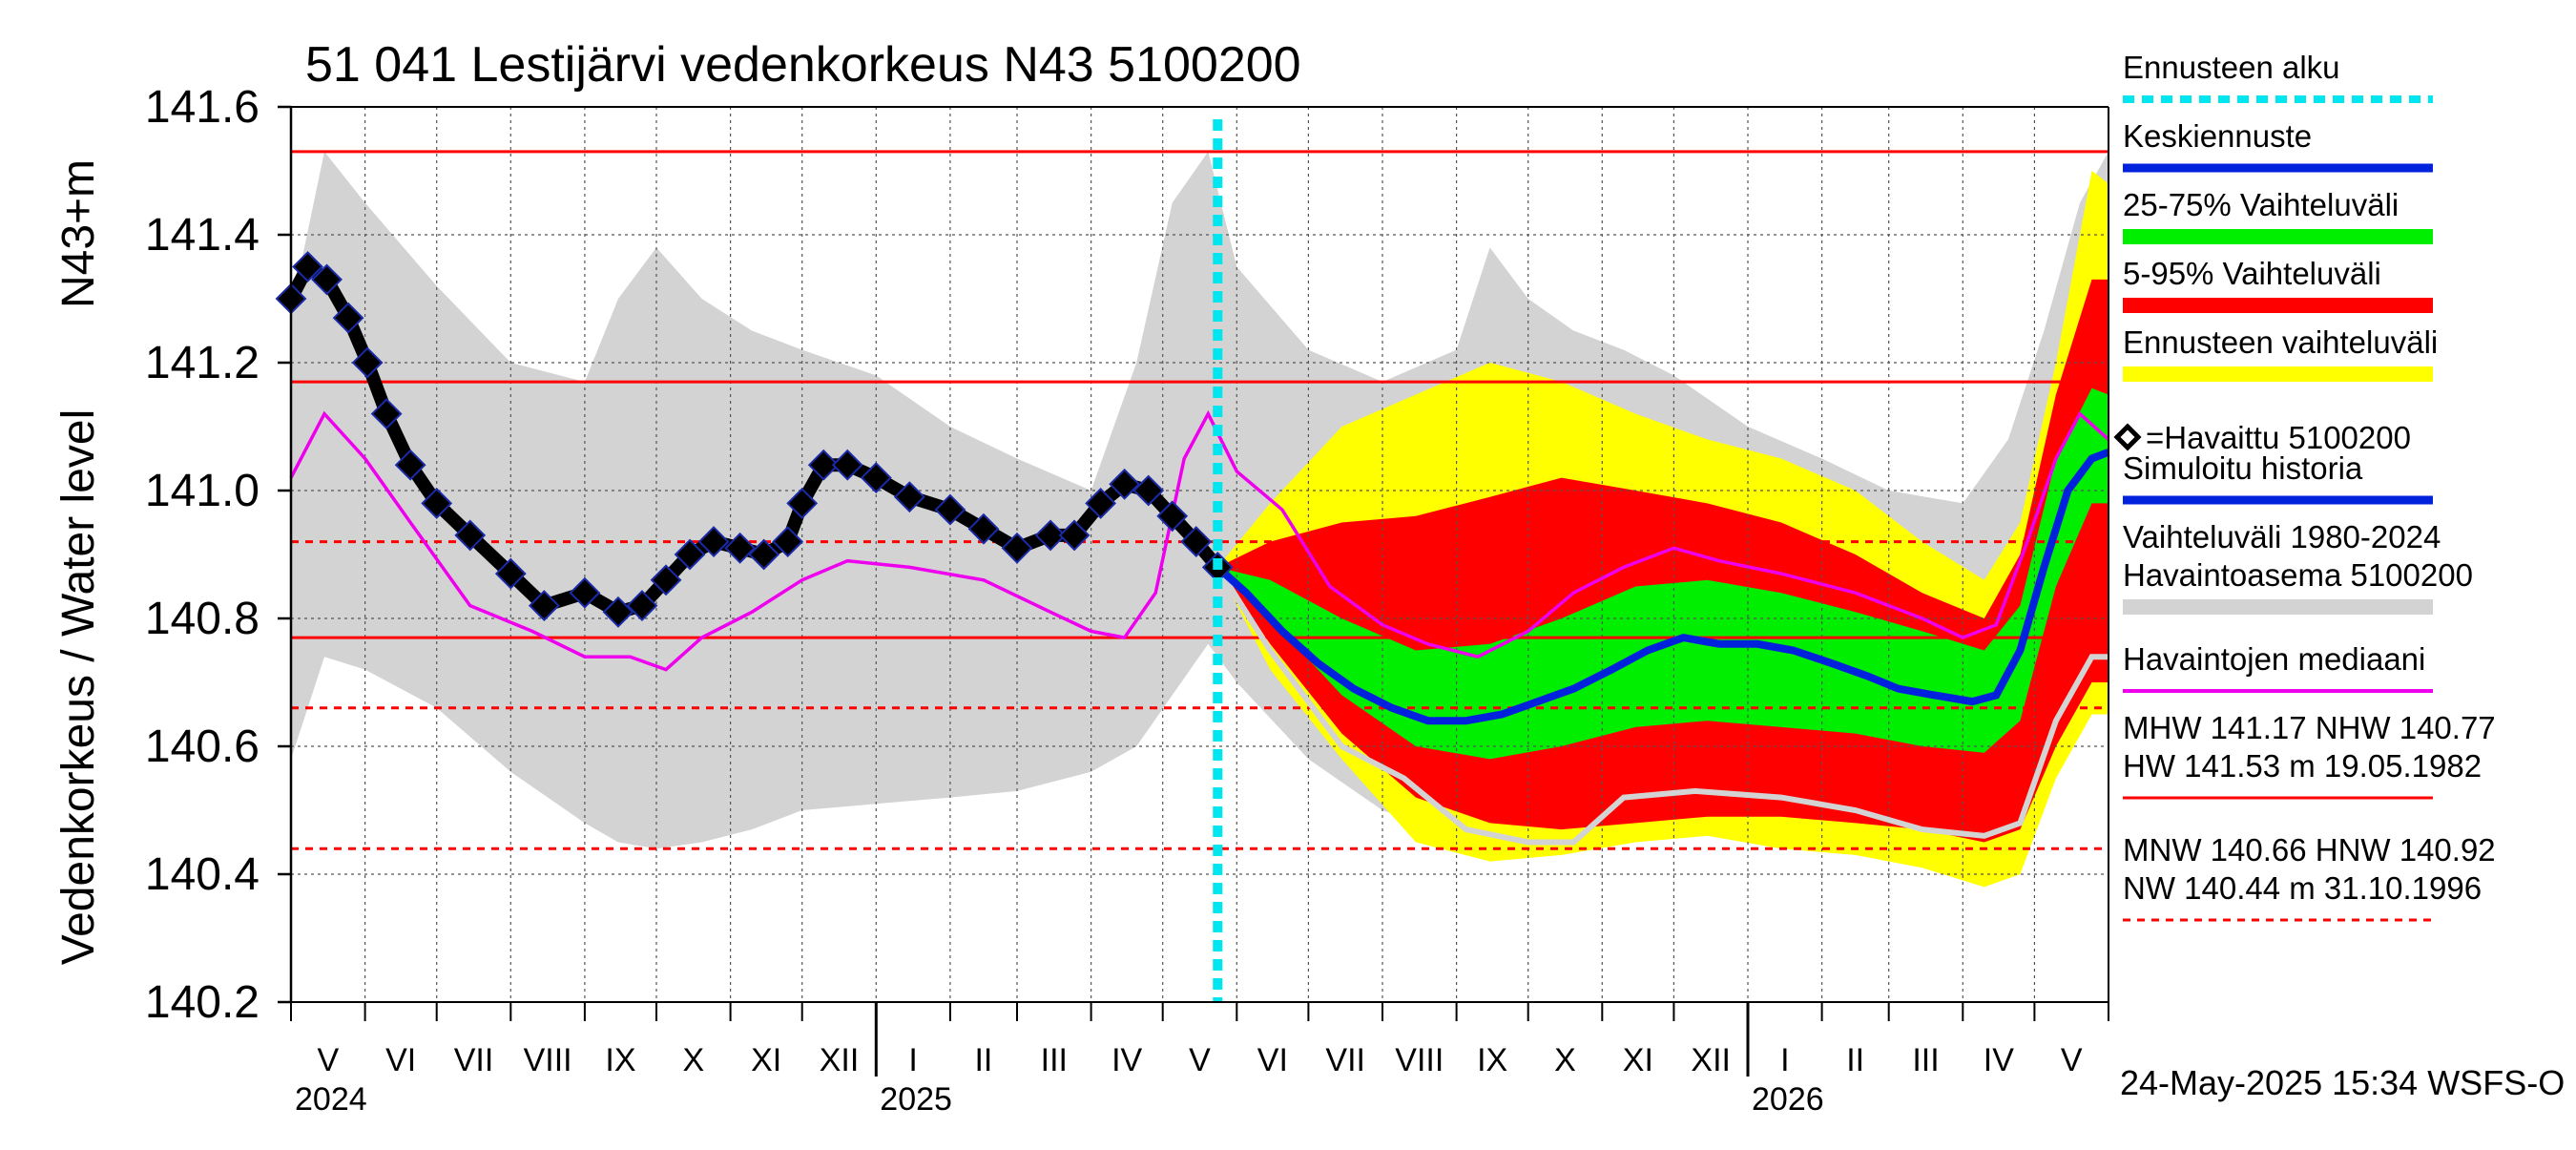  Describe the element at coordinates (1054, 1060) in the screenshot. I see `month-label-10: III` at that location.